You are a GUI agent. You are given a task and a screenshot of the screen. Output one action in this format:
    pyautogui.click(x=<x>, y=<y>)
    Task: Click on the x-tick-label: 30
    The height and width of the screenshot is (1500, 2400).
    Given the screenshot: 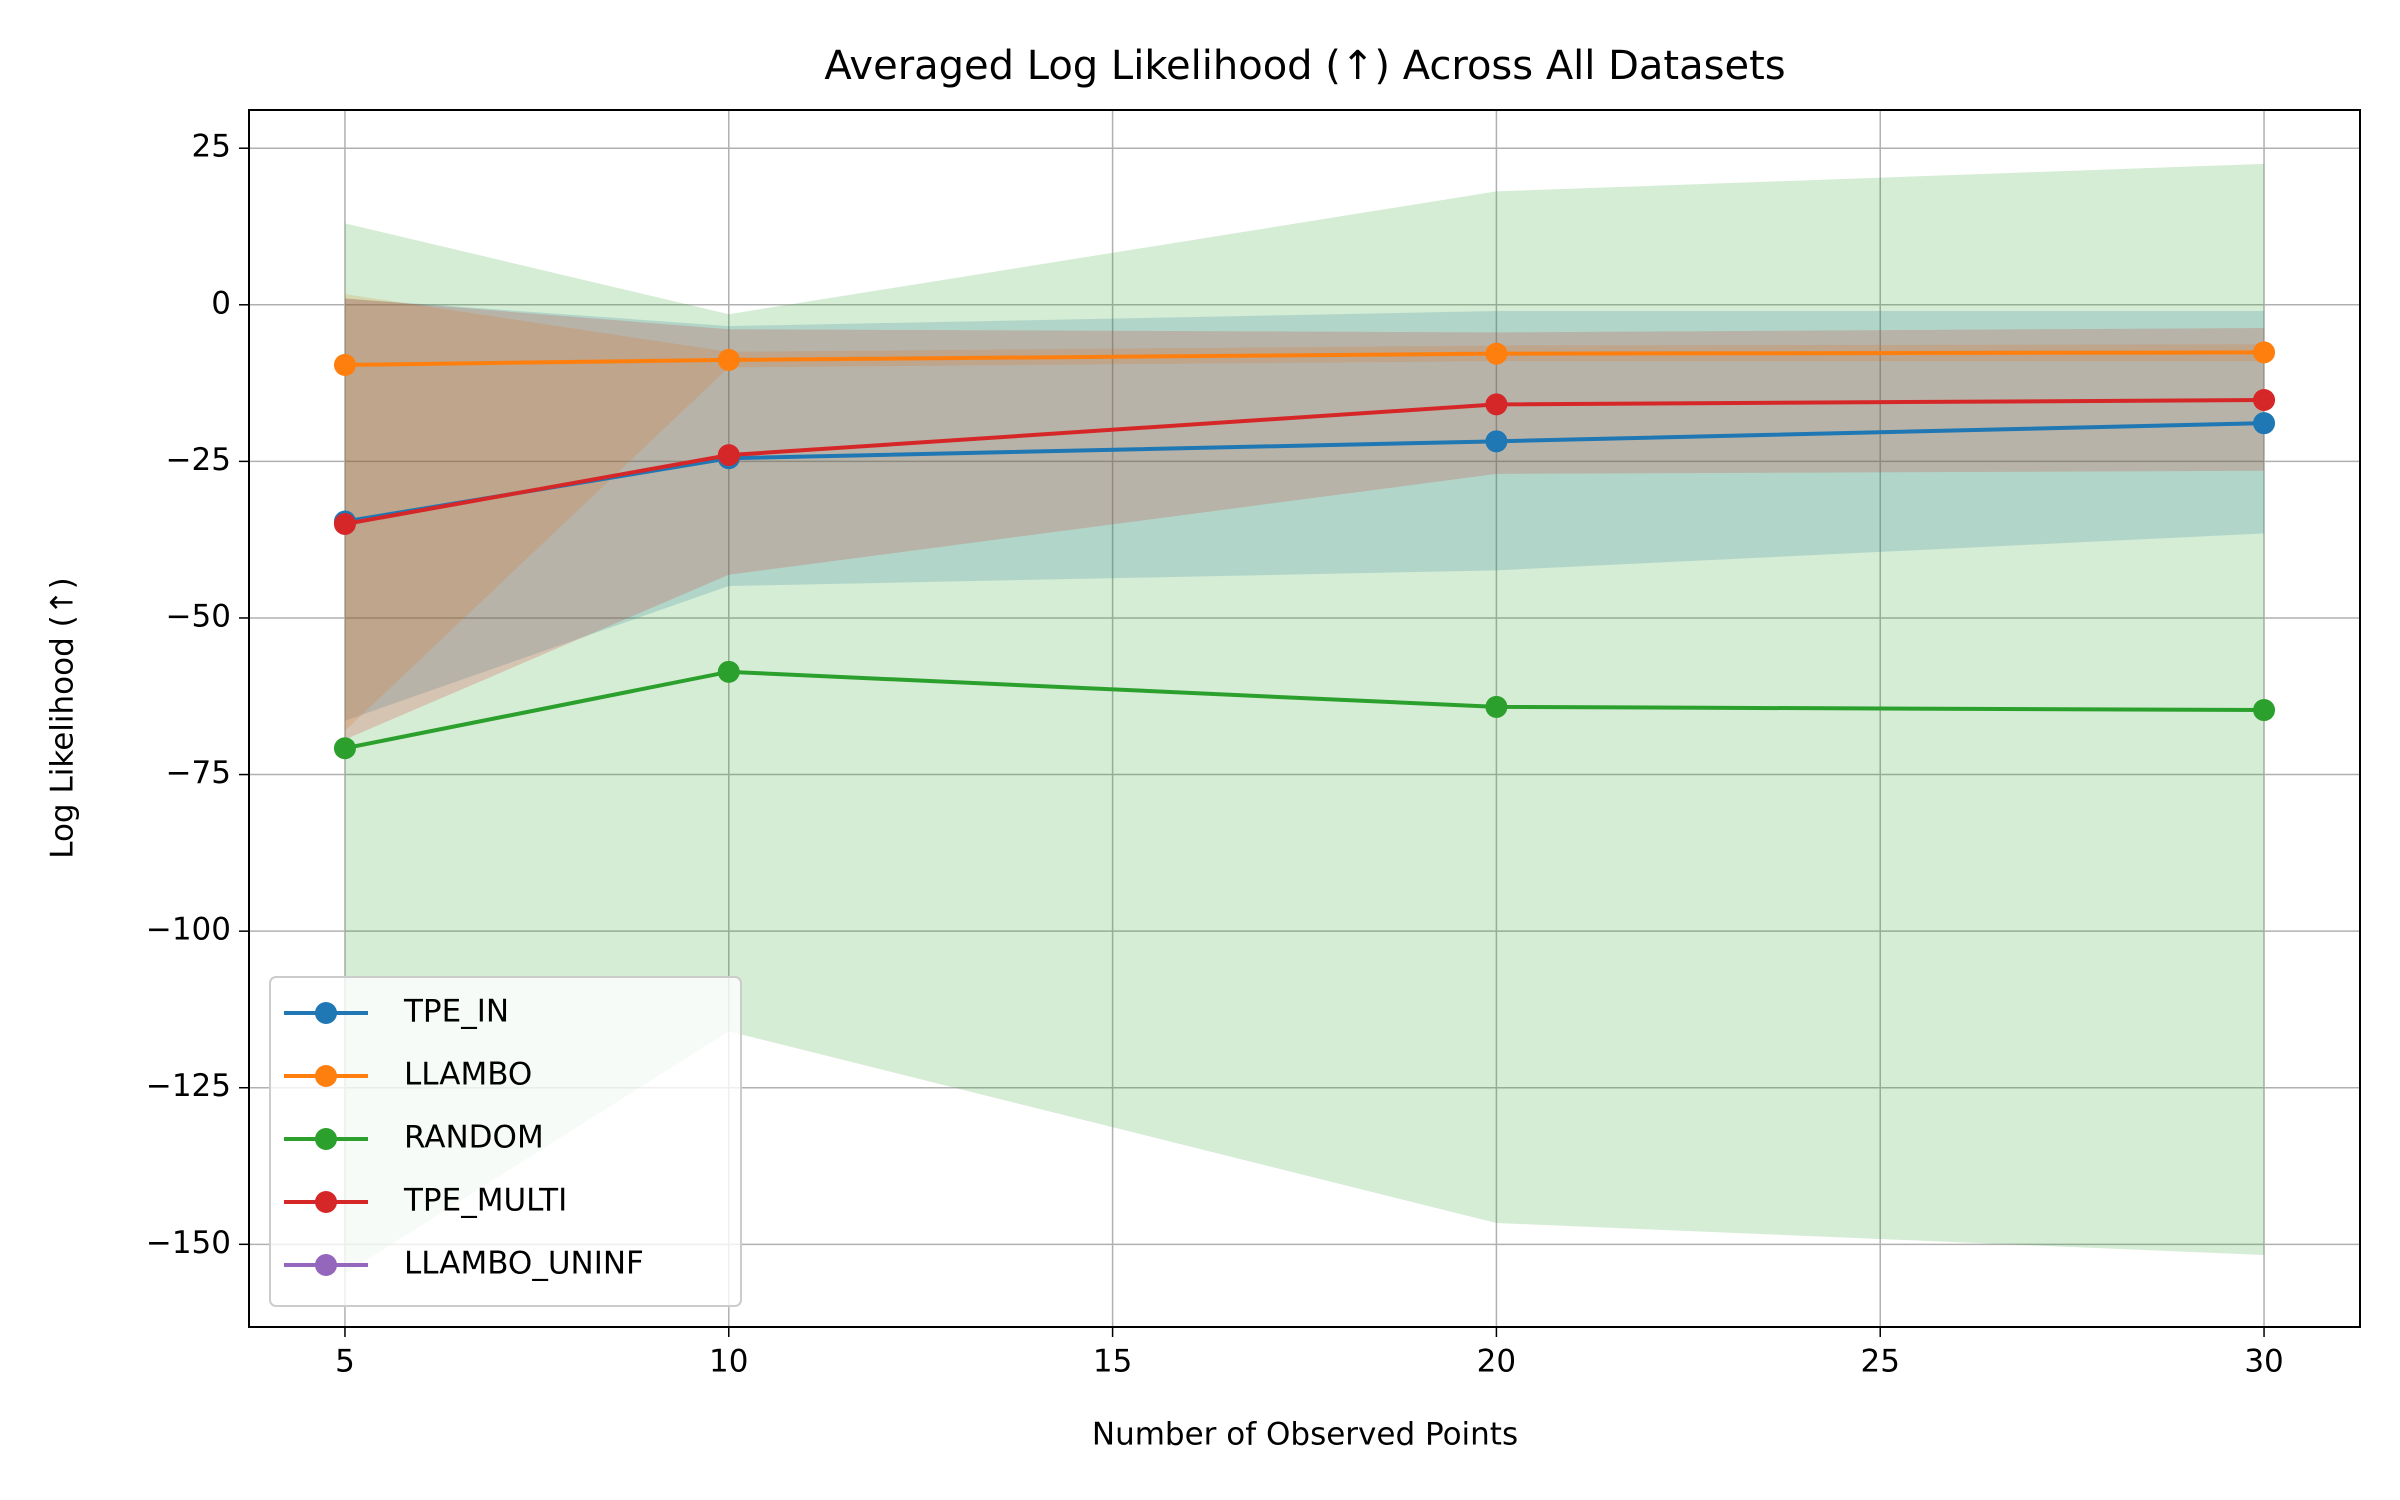 What is the action you would take?
    pyautogui.click(x=2263, y=1362)
    